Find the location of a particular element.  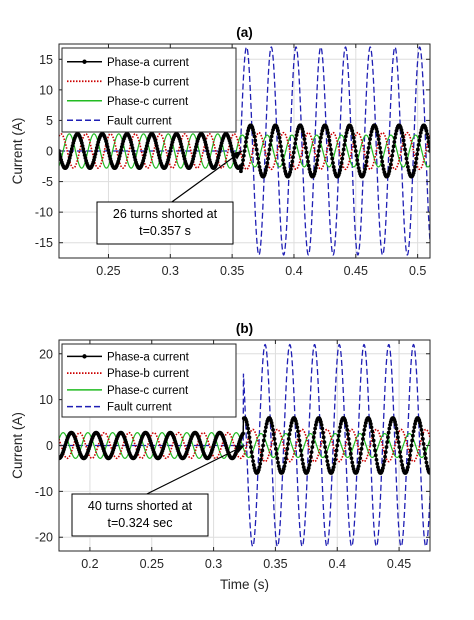

y-tick-label: -15 is located at coordinates (44, 243).